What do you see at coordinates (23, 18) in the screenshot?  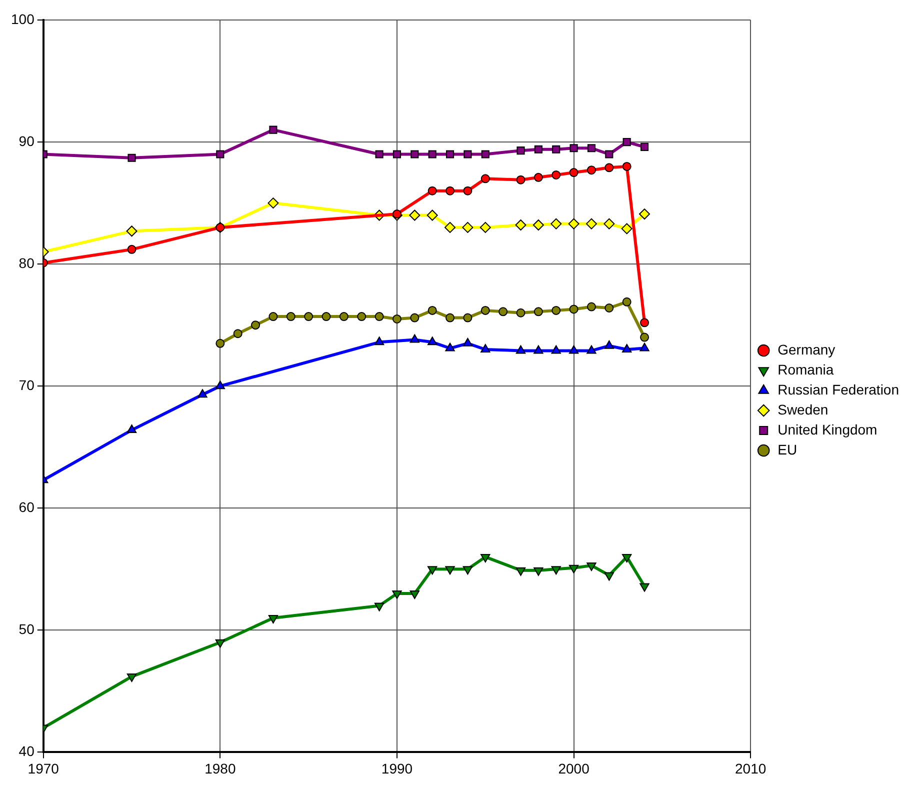 I see `y-tick-label: 100` at bounding box center [23, 18].